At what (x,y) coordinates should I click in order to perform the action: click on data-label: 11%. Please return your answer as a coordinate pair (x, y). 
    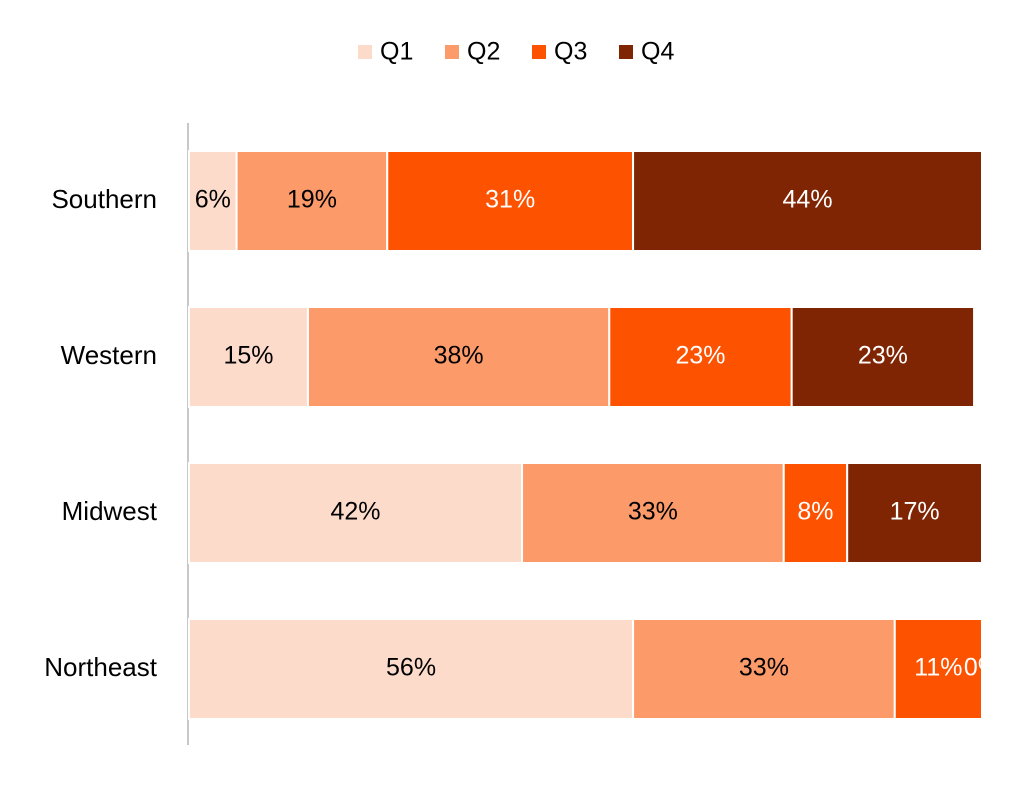
    Looking at the image, I should click on (938, 668).